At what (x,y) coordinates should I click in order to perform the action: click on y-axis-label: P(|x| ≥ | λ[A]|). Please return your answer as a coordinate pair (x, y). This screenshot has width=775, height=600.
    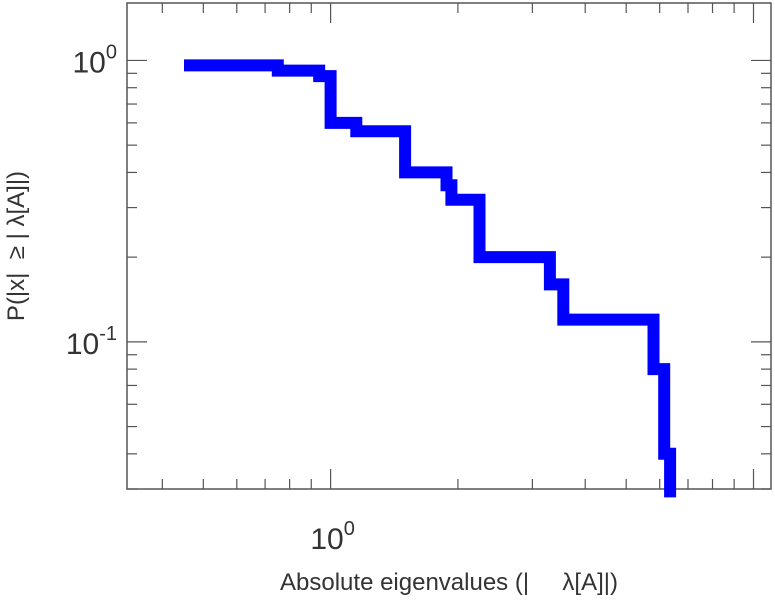
    Looking at the image, I should click on (16, 246).